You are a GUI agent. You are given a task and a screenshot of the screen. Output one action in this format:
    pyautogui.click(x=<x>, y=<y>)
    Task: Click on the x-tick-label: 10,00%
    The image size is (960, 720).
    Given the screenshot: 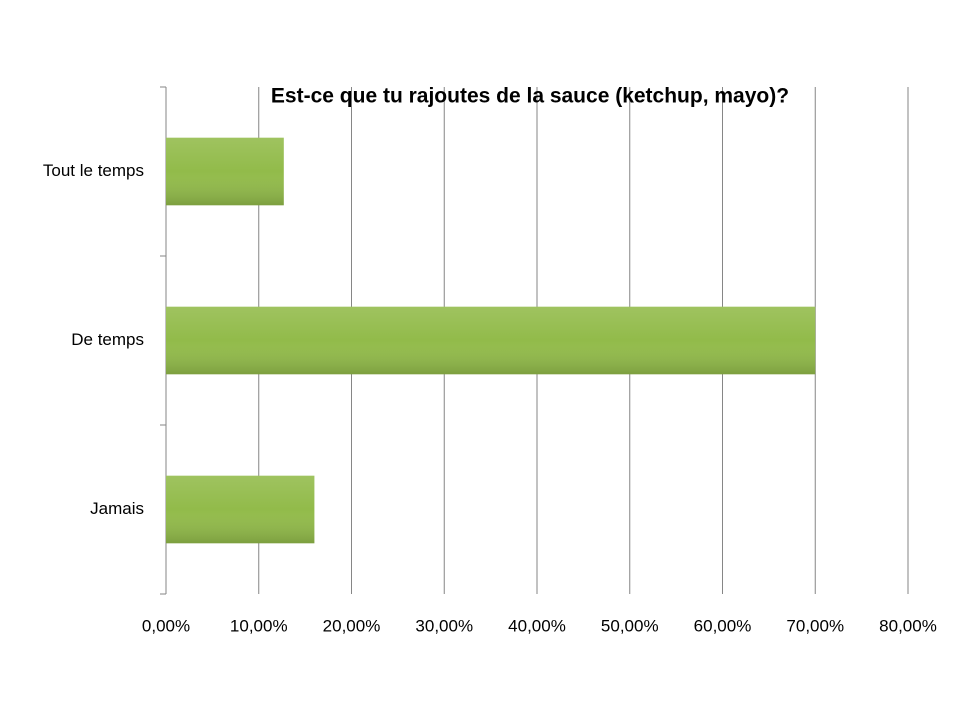 What is the action you would take?
    pyautogui.click(x=259, y=625)
    